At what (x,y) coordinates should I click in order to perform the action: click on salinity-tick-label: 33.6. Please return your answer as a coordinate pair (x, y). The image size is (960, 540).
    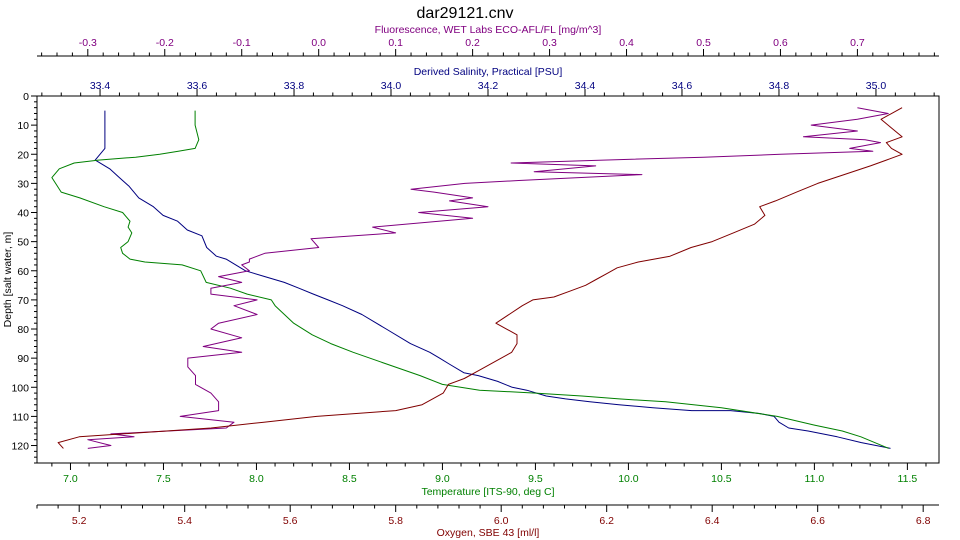
    Looking at the image, I should click on (197, 86).